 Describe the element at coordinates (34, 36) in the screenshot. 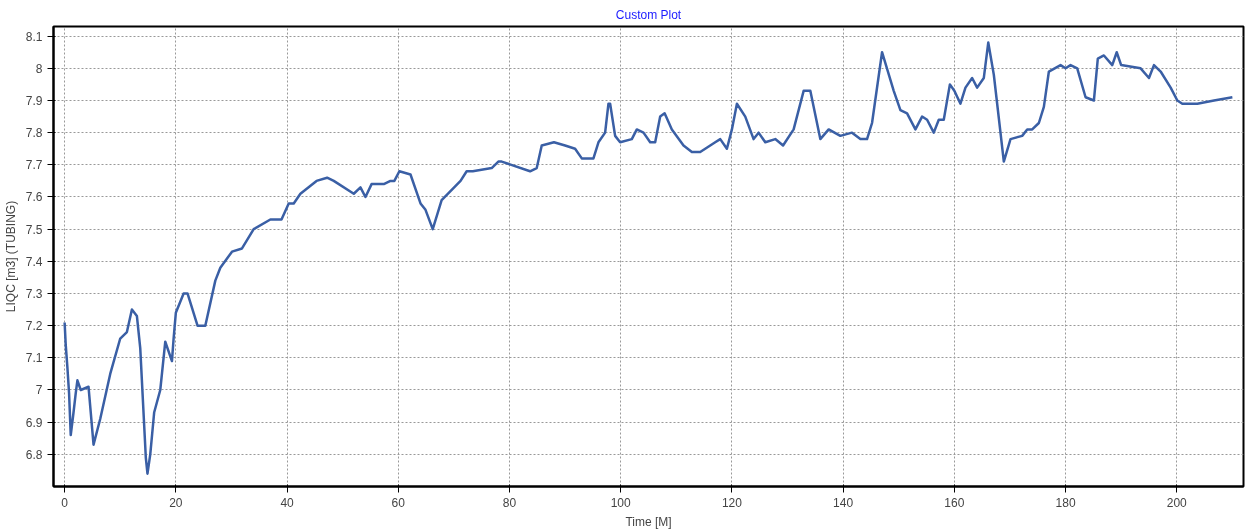

I see `y-tick-label: 8.1` at that location.